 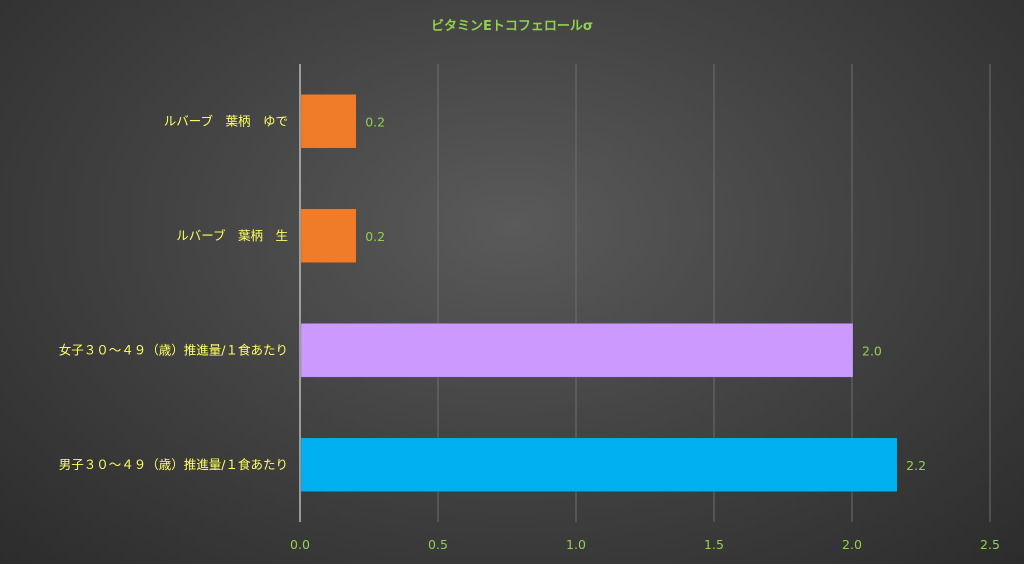 What do you see at coordinates (645, 544) in the screenshot?
I see `x-axis-tick-labels: 0.0 0.5 1.0 1.5 2.0 2.5` at bounding box center [645, 544].